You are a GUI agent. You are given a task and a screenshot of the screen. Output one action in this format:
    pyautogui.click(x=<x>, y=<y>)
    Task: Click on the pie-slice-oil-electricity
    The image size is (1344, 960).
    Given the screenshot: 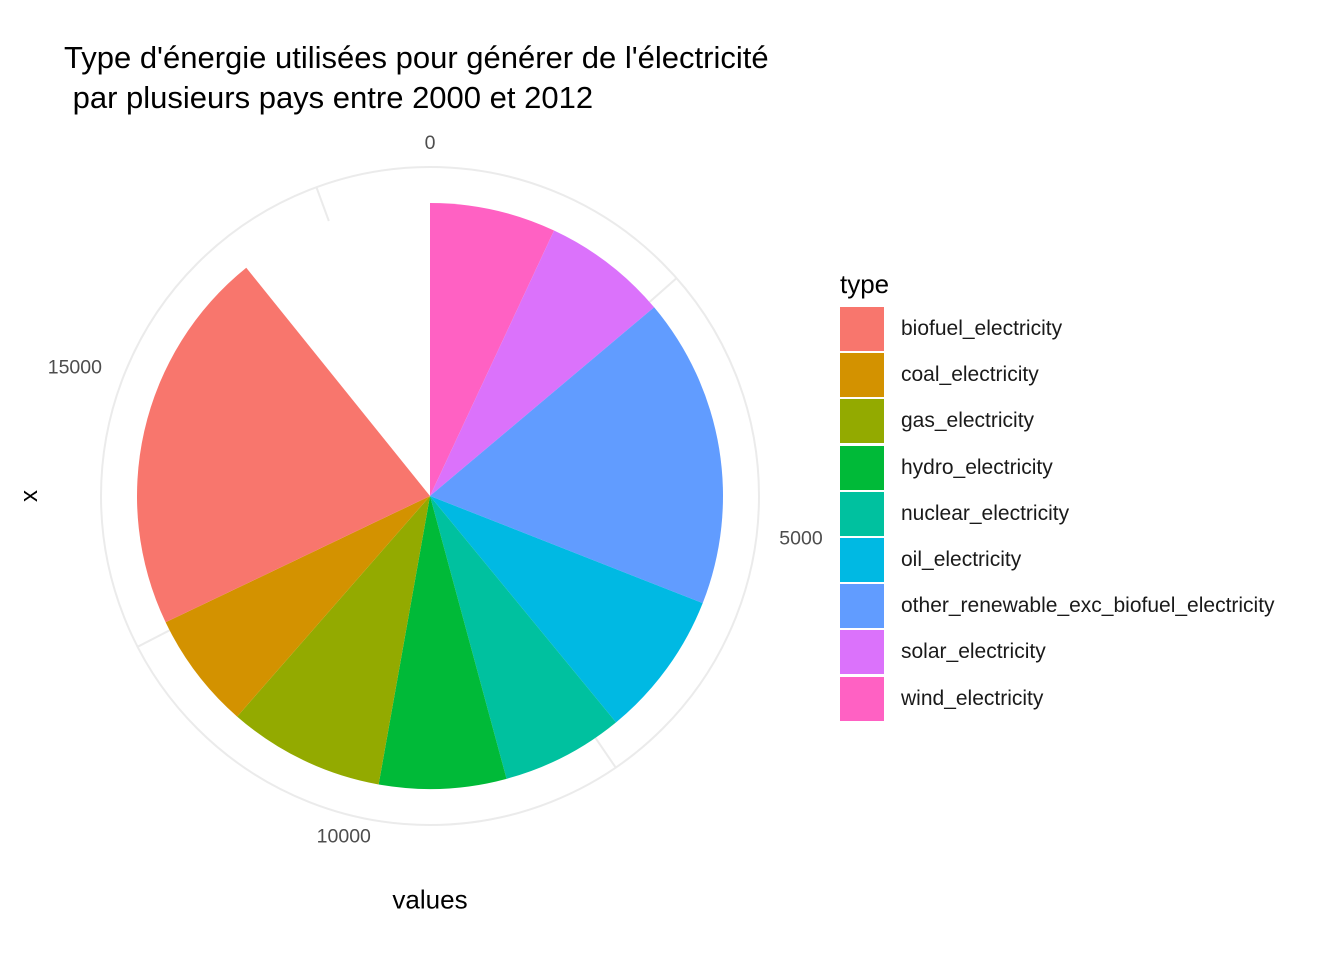 What is the action you would take?
    pyautogui.click(x=566, y=609)
    